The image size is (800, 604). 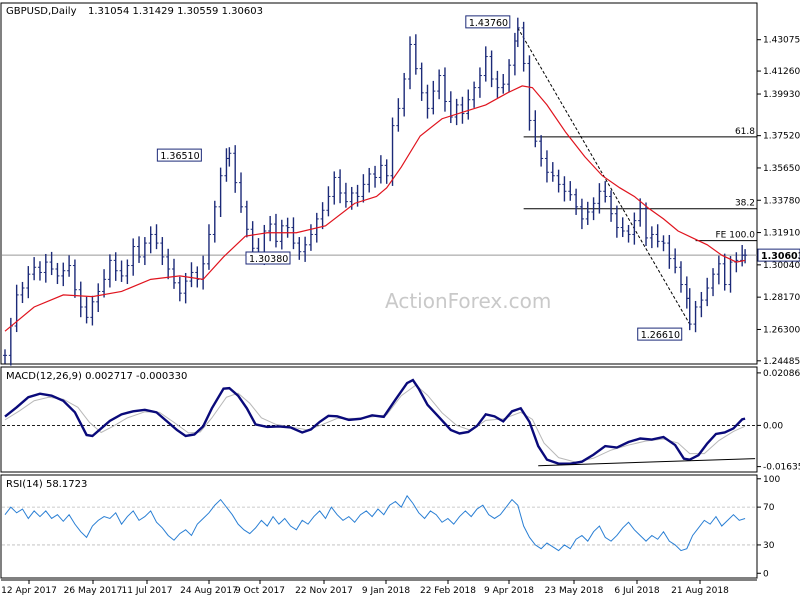 What do you see at coordinates (574, 591) in the screenshot?
I see `x-tick-label: 23 May 2018` at bounding box center [574, 591].